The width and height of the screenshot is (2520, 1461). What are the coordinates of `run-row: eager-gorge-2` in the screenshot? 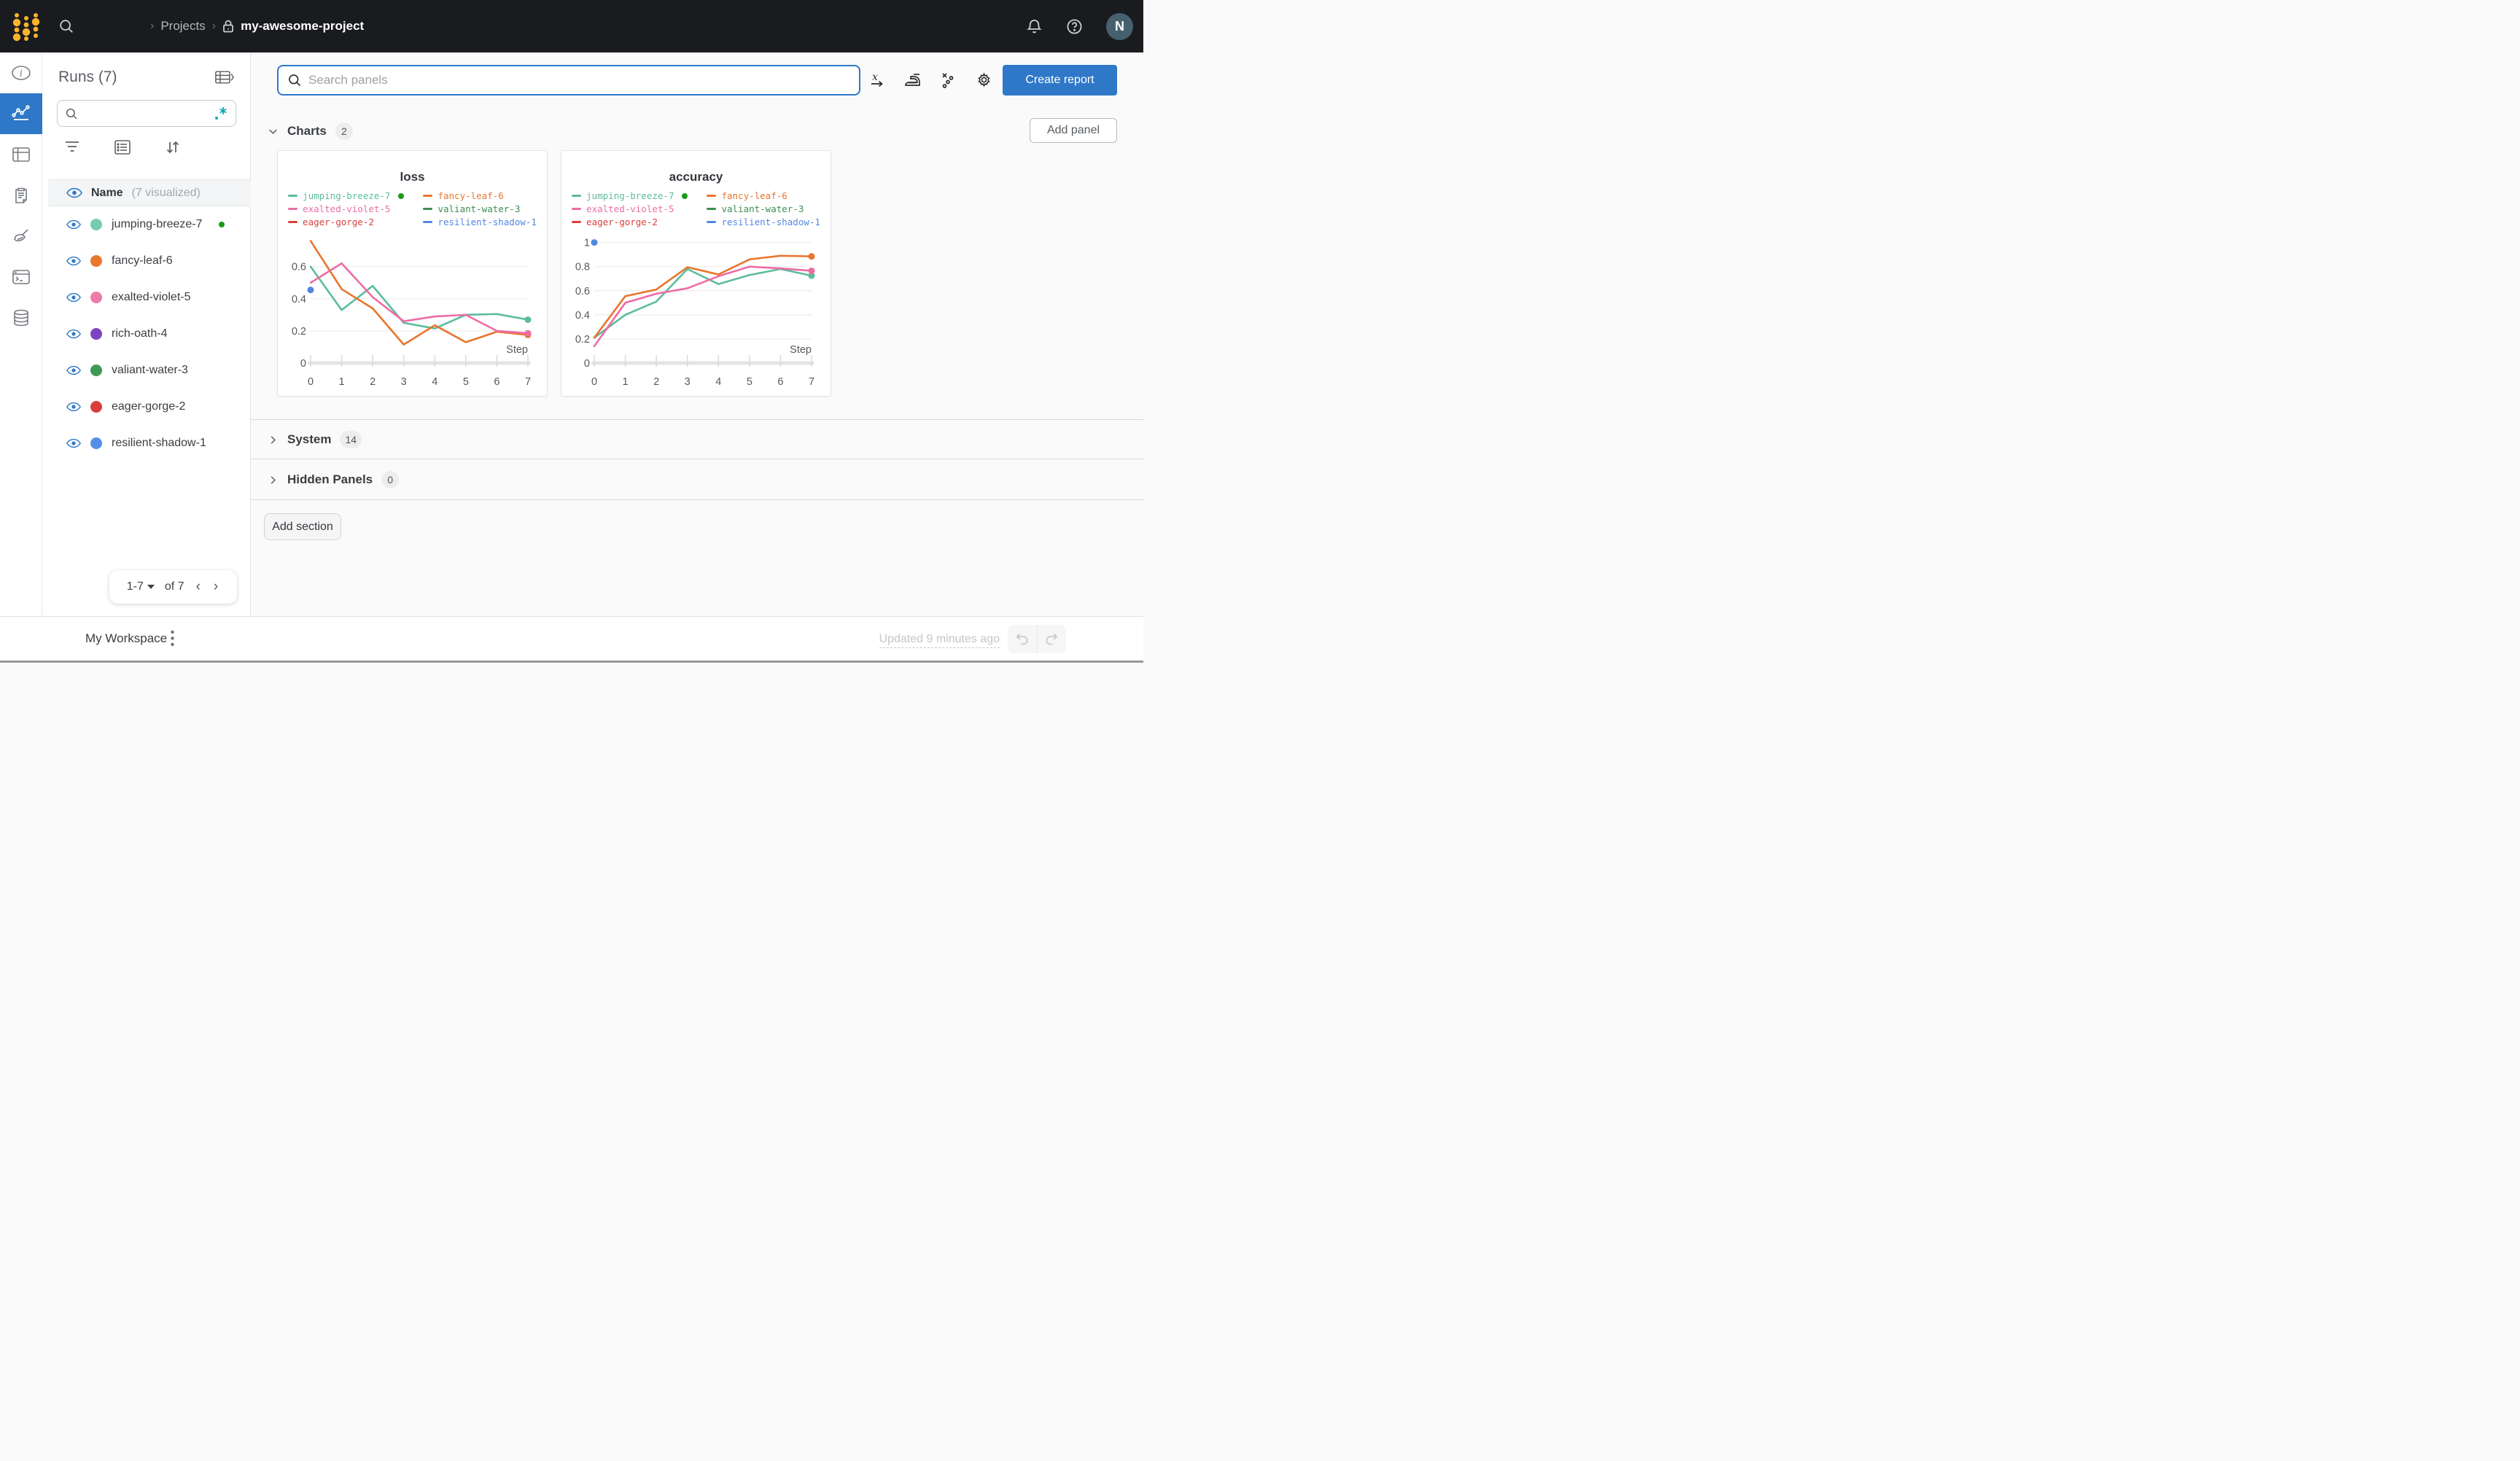 It's located at (149, 407).